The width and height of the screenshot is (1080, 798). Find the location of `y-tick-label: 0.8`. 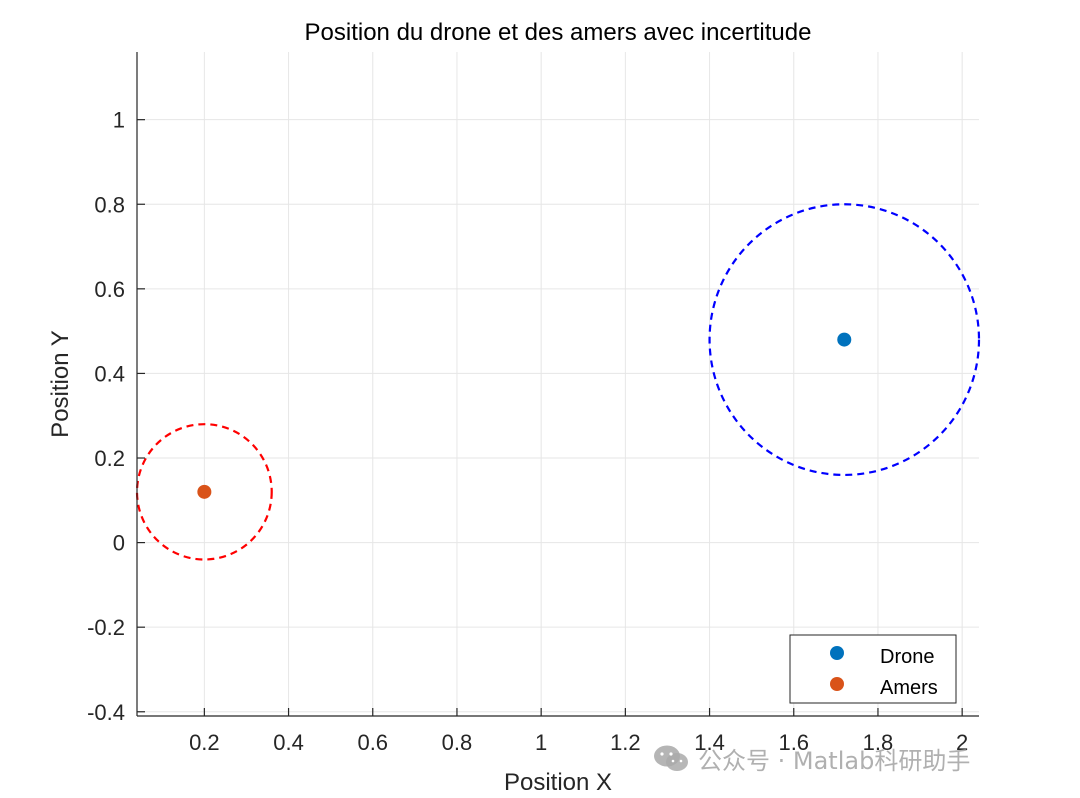

y-tick-label: 0.8 is located at coordinates (109, 204).